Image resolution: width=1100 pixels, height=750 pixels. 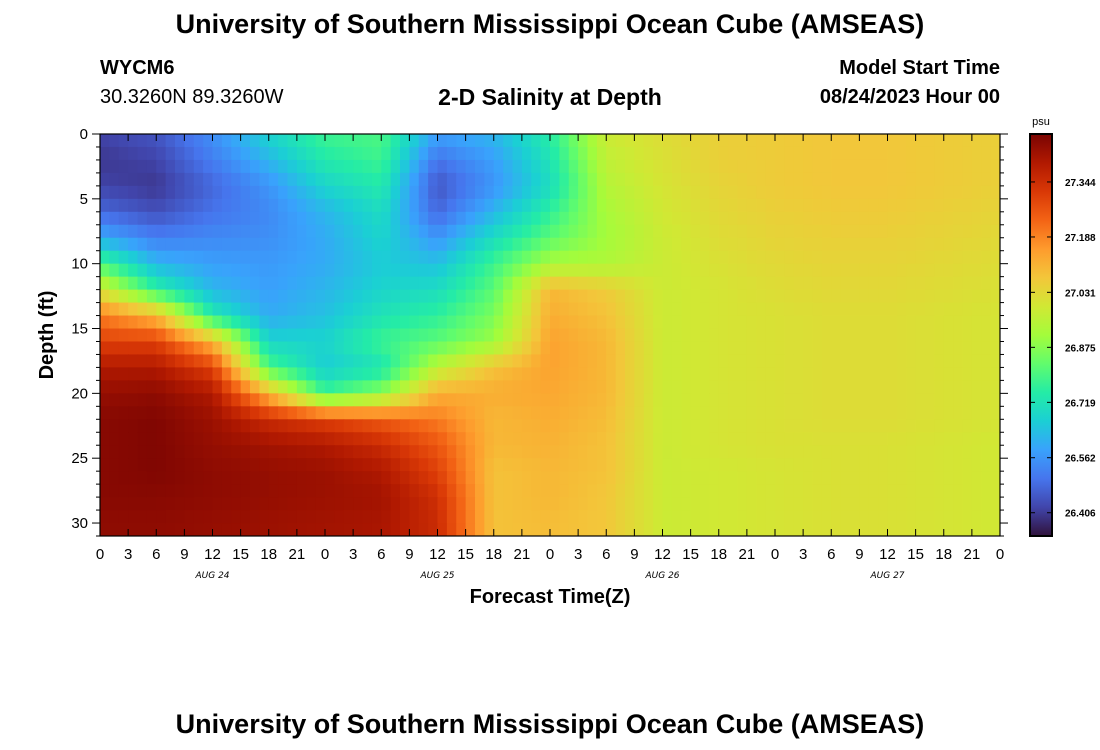 What do you see at coordinates (550, 554) in the screenshot?
I see `x-tick-label: 0` at bounding box center [550, 554].